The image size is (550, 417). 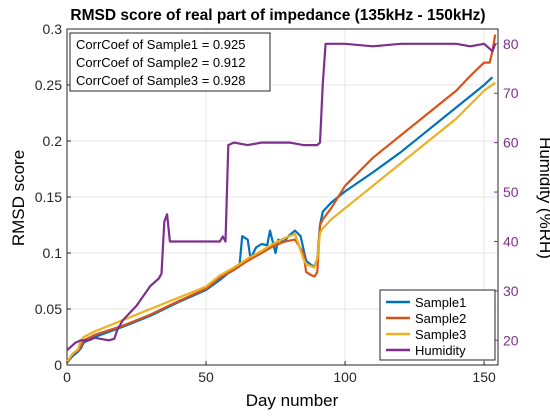 I want to click on y2-tick-label: 80, so click(x=511, y=44).